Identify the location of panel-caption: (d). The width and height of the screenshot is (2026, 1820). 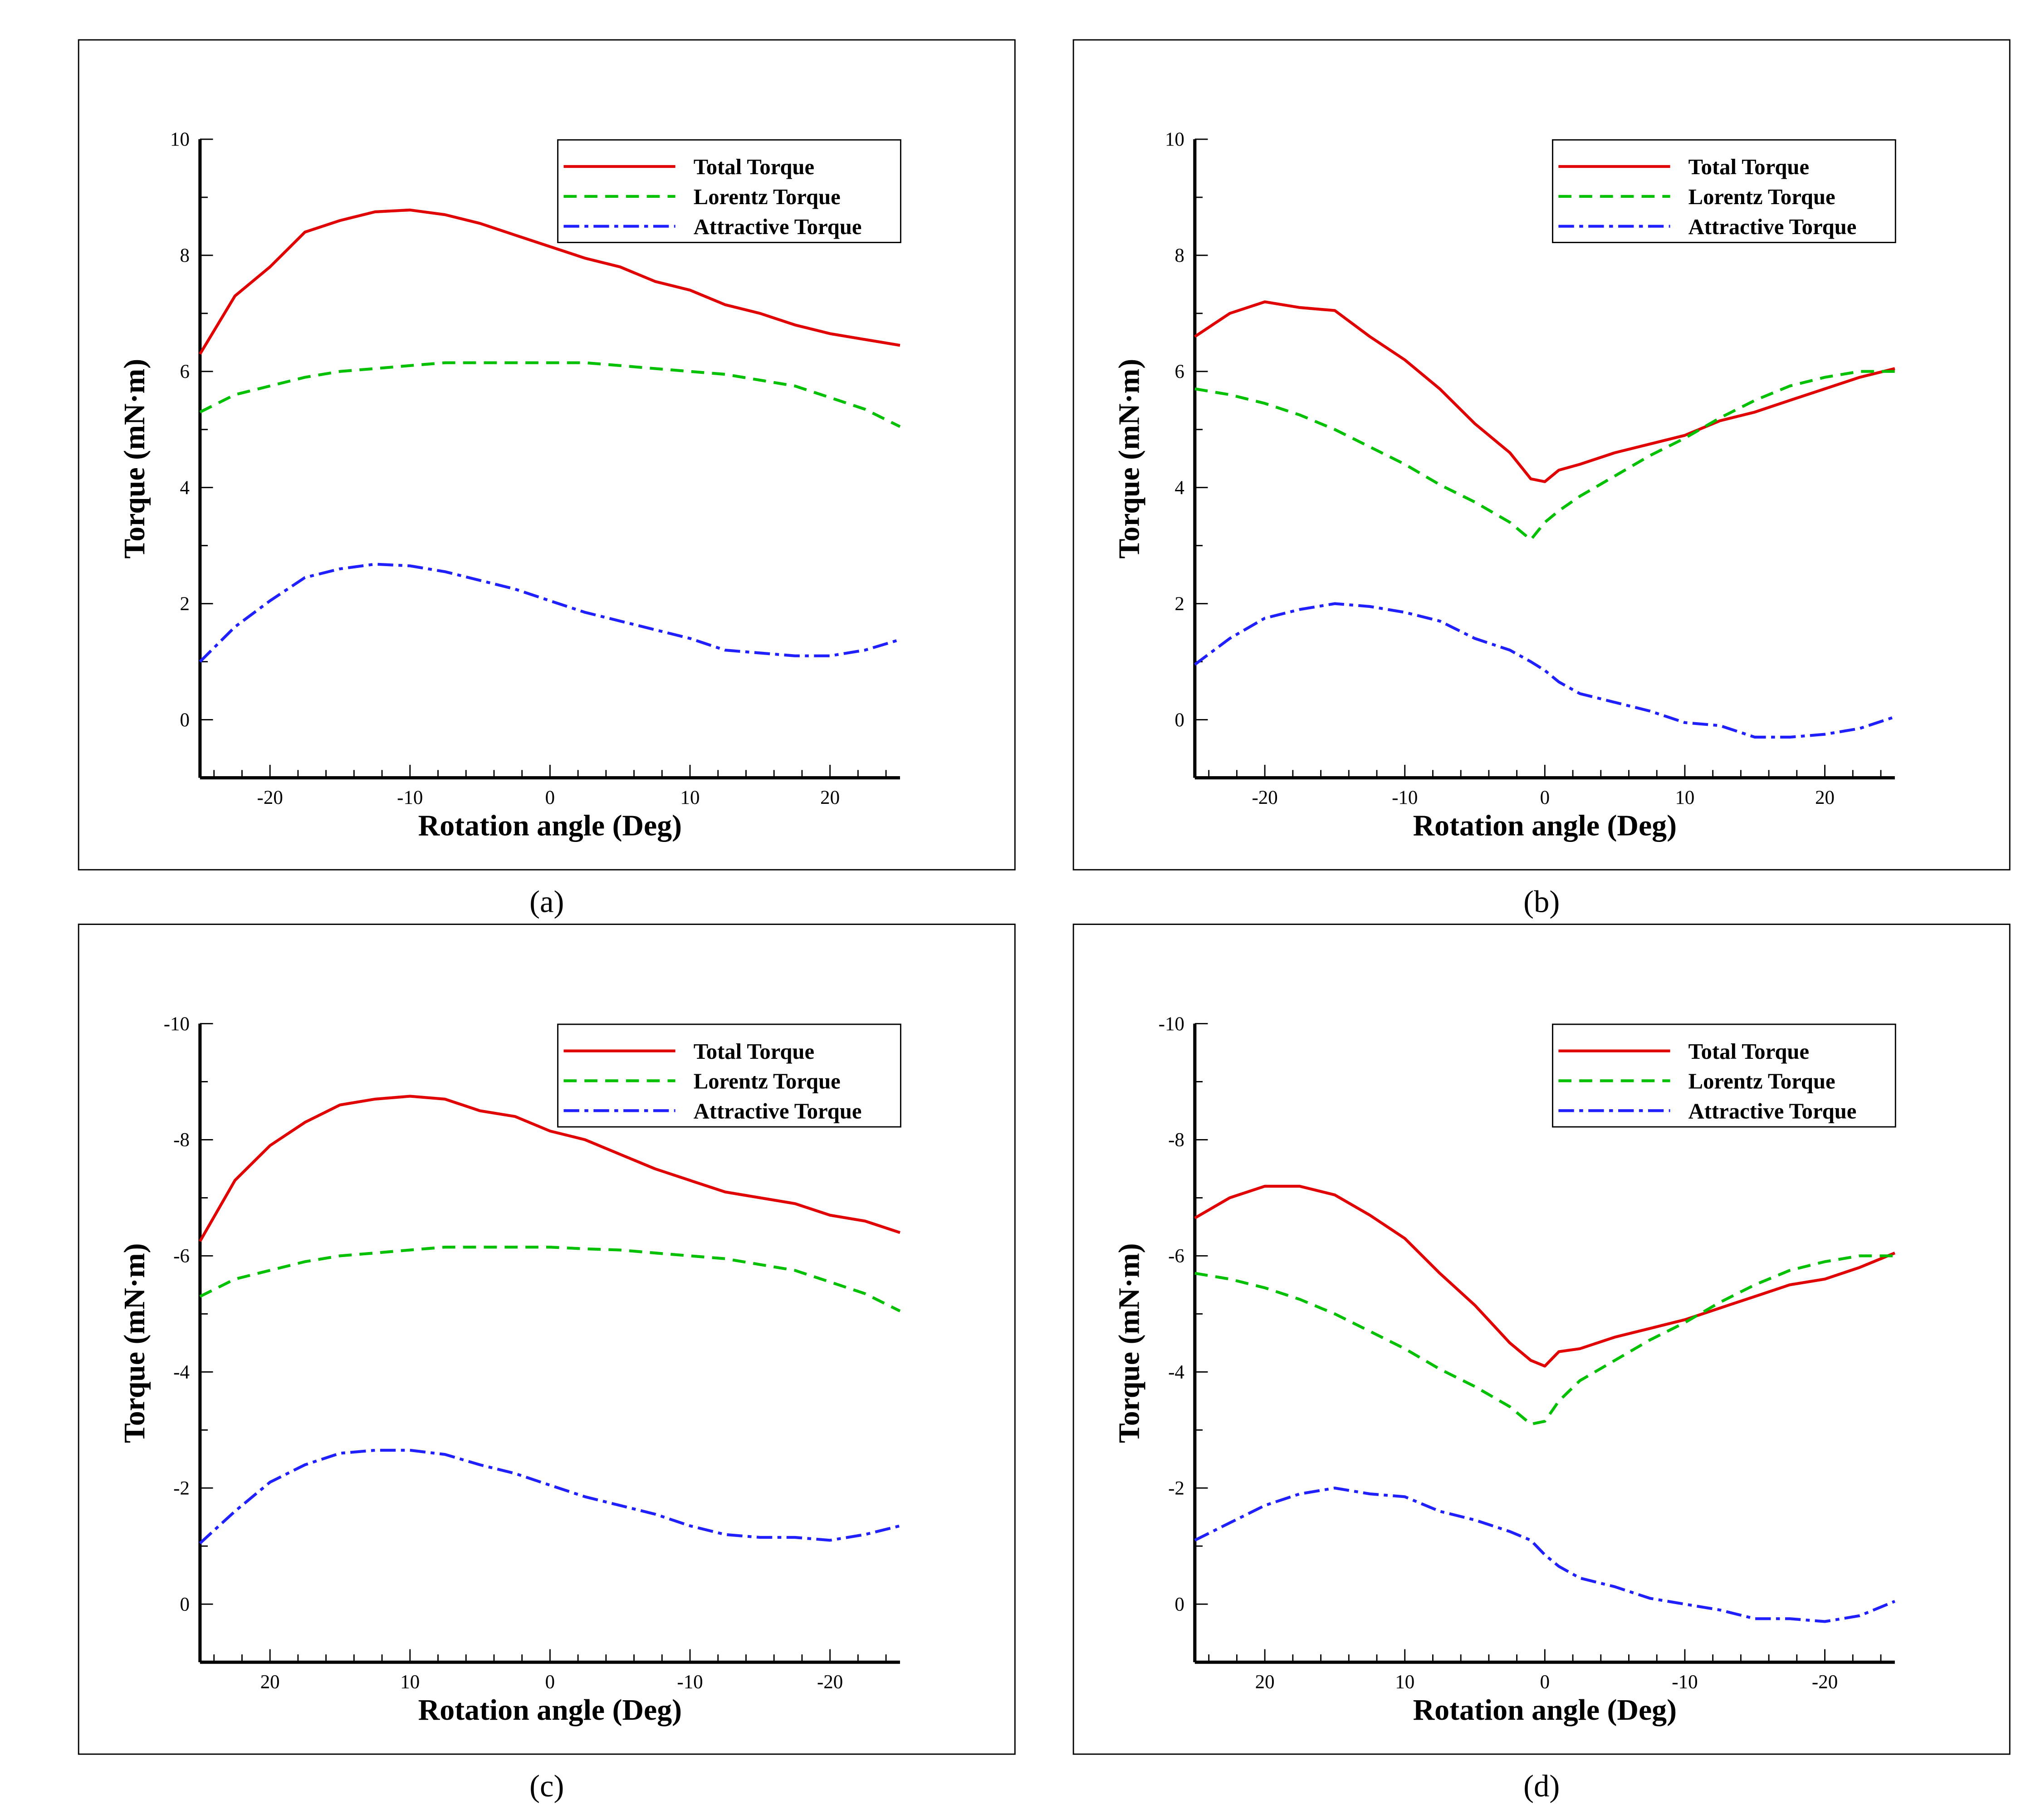
(1541, 1786).